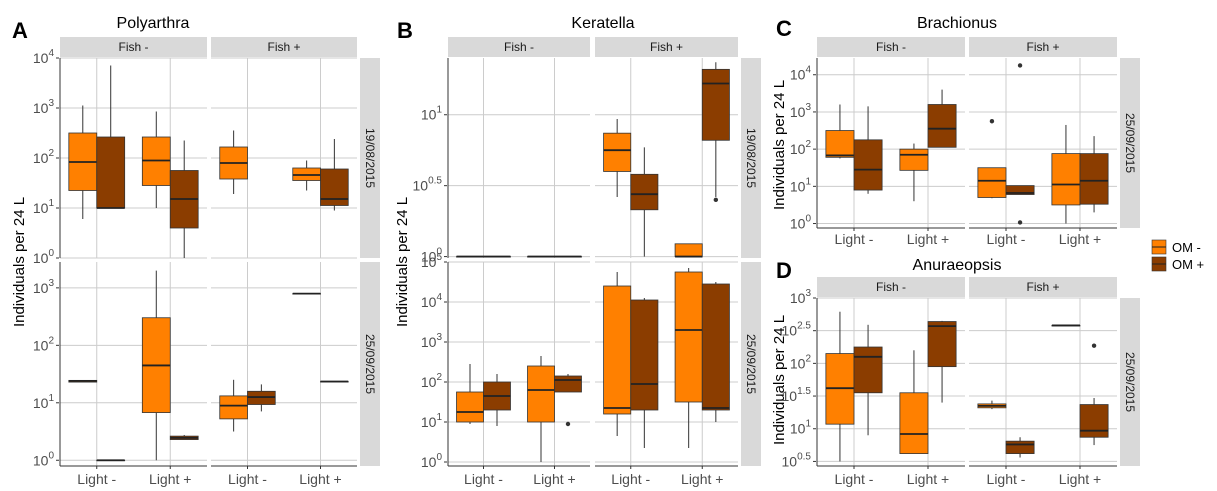  Describe the element at coordinates (19, 262) in the screenshot. I see `y-axis-label: Individuals per 24 L` at that location.